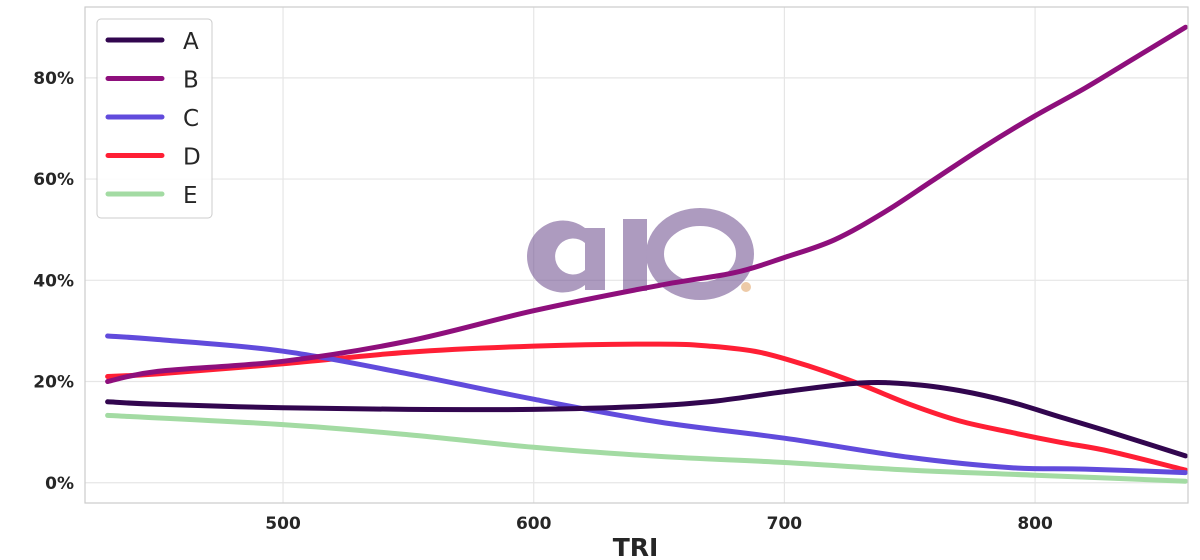 The width and height of the screenshot is (1200, 560). I want to click on legend-label-c: C, so click(191, 119).